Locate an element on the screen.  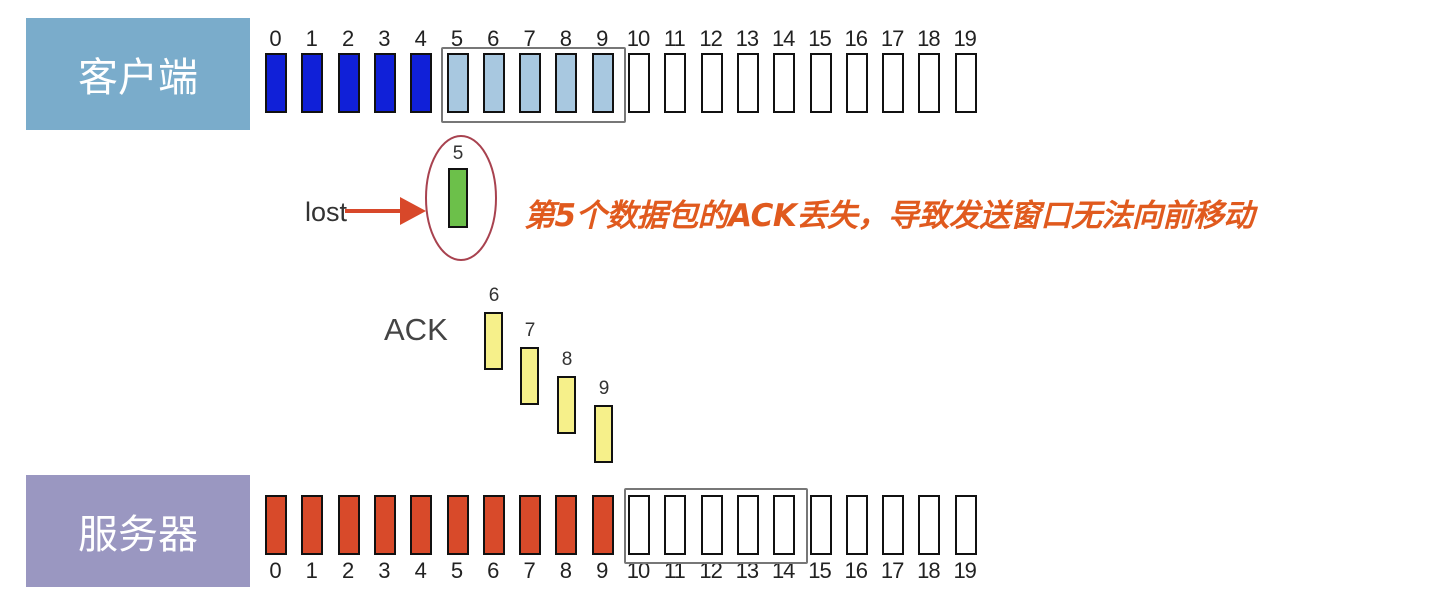
server-seq-label: 7 is located at coordinates (529, 570).